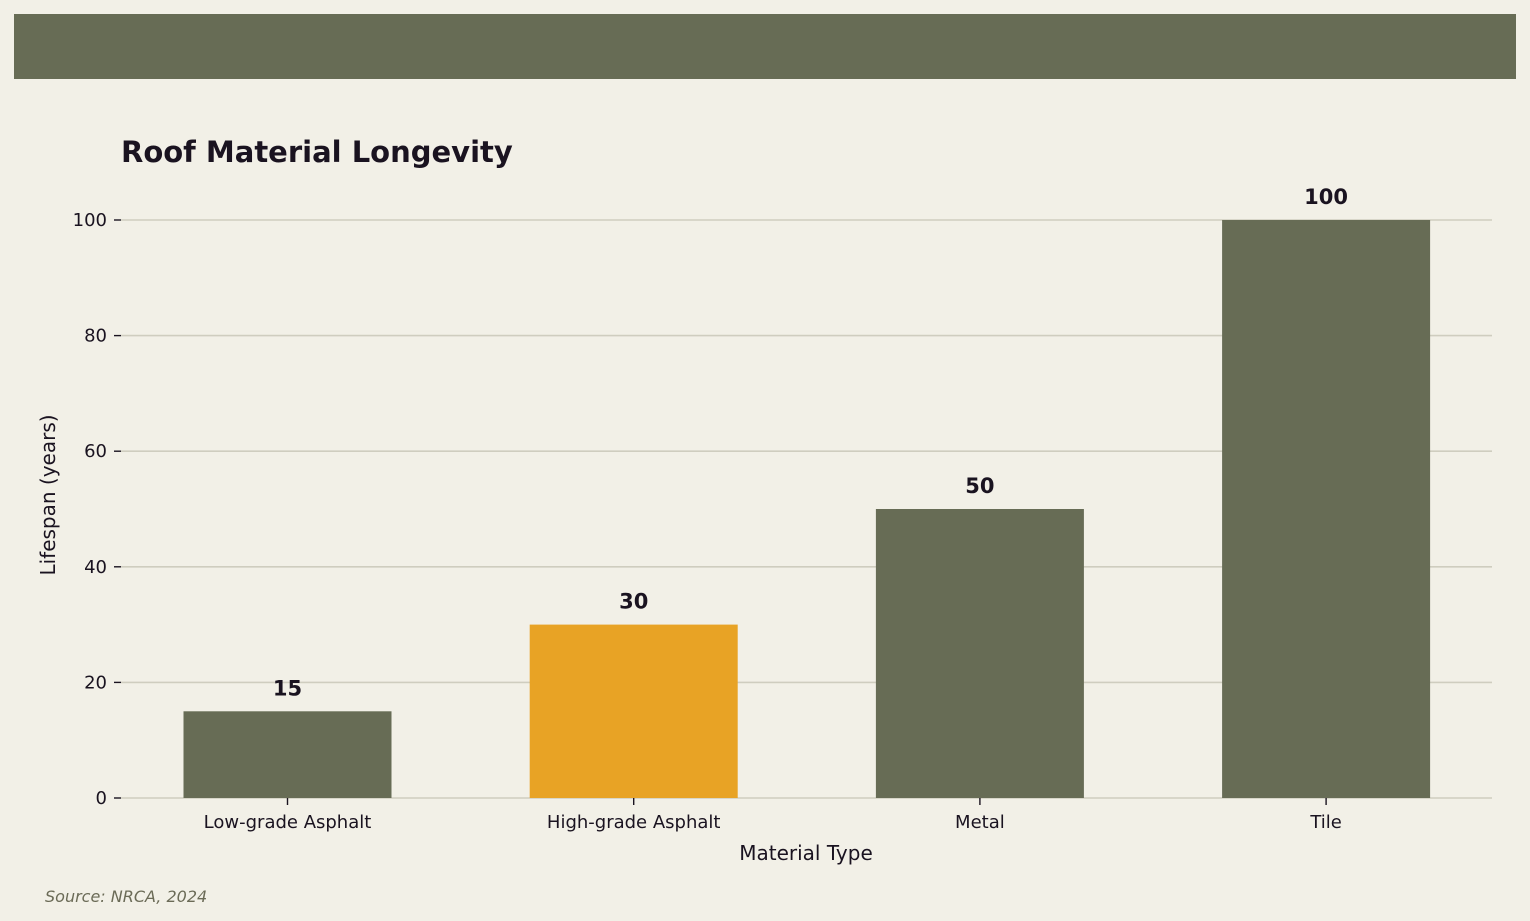 The image size is (1530, 921). Describe the element at coordinates (806, 853) in the screenshot. I see `x-axis-title: Material Type` at that location.